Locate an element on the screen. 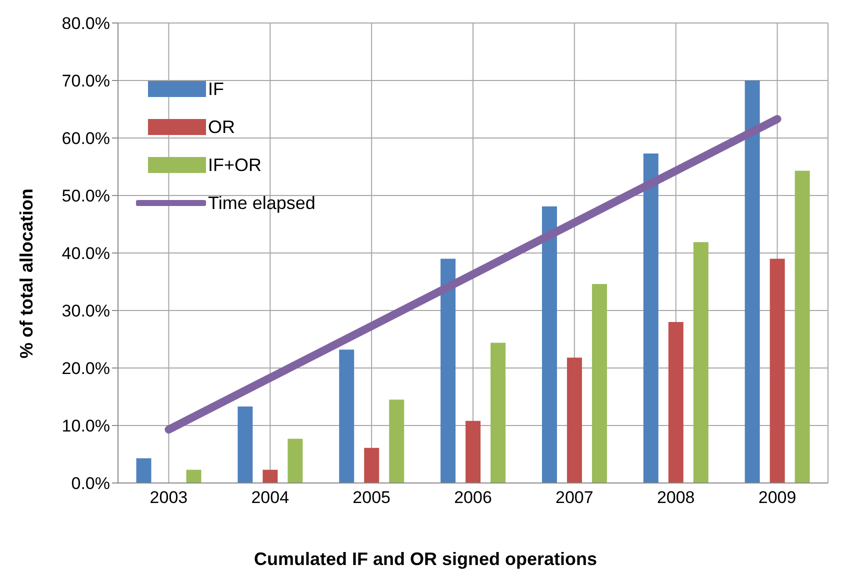  y-tick-label: 70.0% is located at coordinates (86, 81).